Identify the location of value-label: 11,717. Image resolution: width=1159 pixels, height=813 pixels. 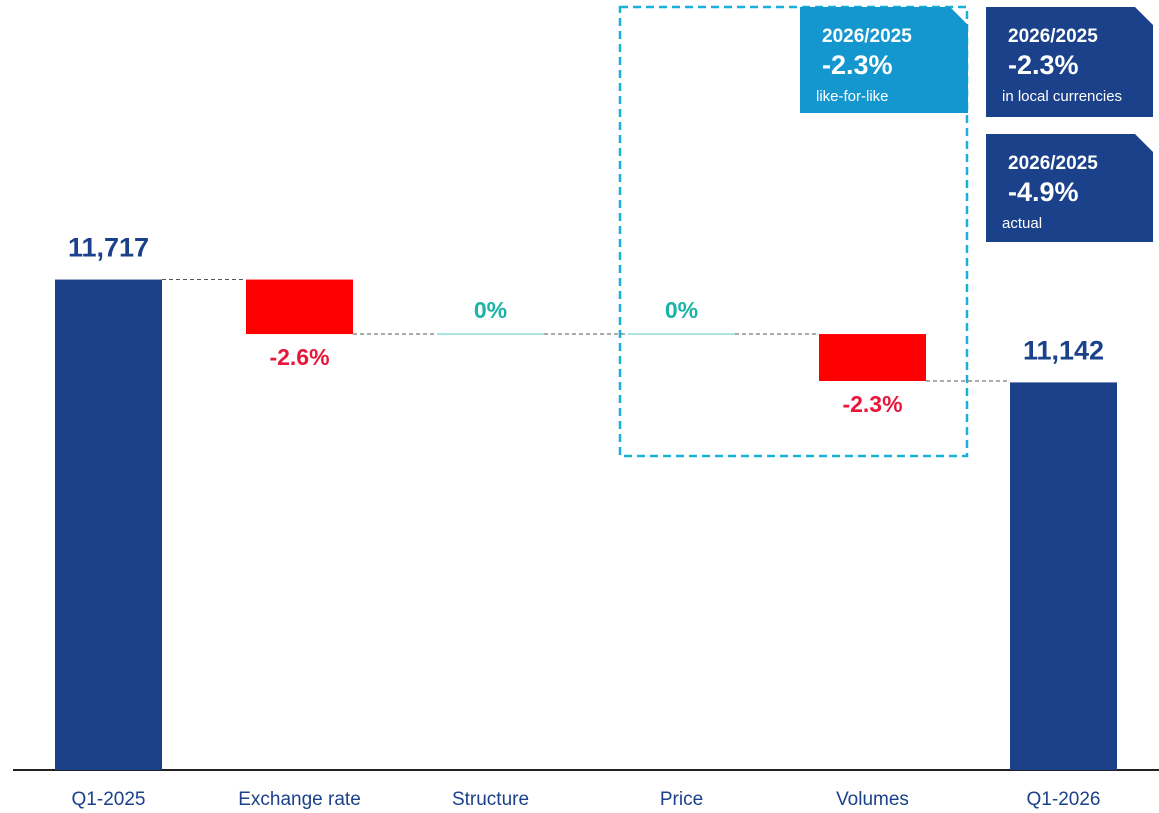
(108, 248).